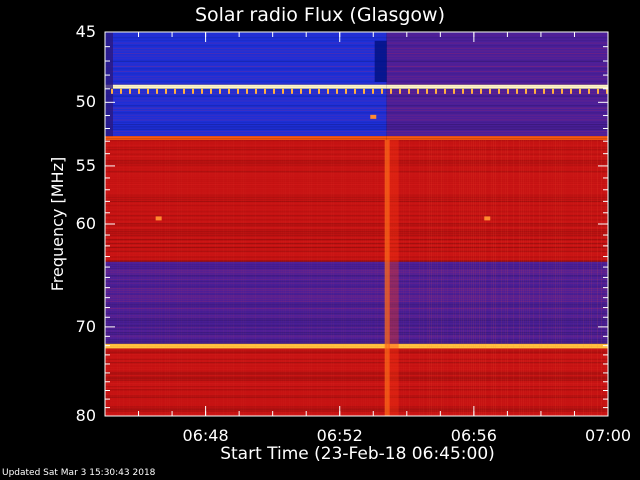 Image resolution: width=640 pixels, height=480 pixels. What do you see at coordinates (85, 31) in the screenshot?
I see `y-tick-label: 45` at bounding box center [85, 31].